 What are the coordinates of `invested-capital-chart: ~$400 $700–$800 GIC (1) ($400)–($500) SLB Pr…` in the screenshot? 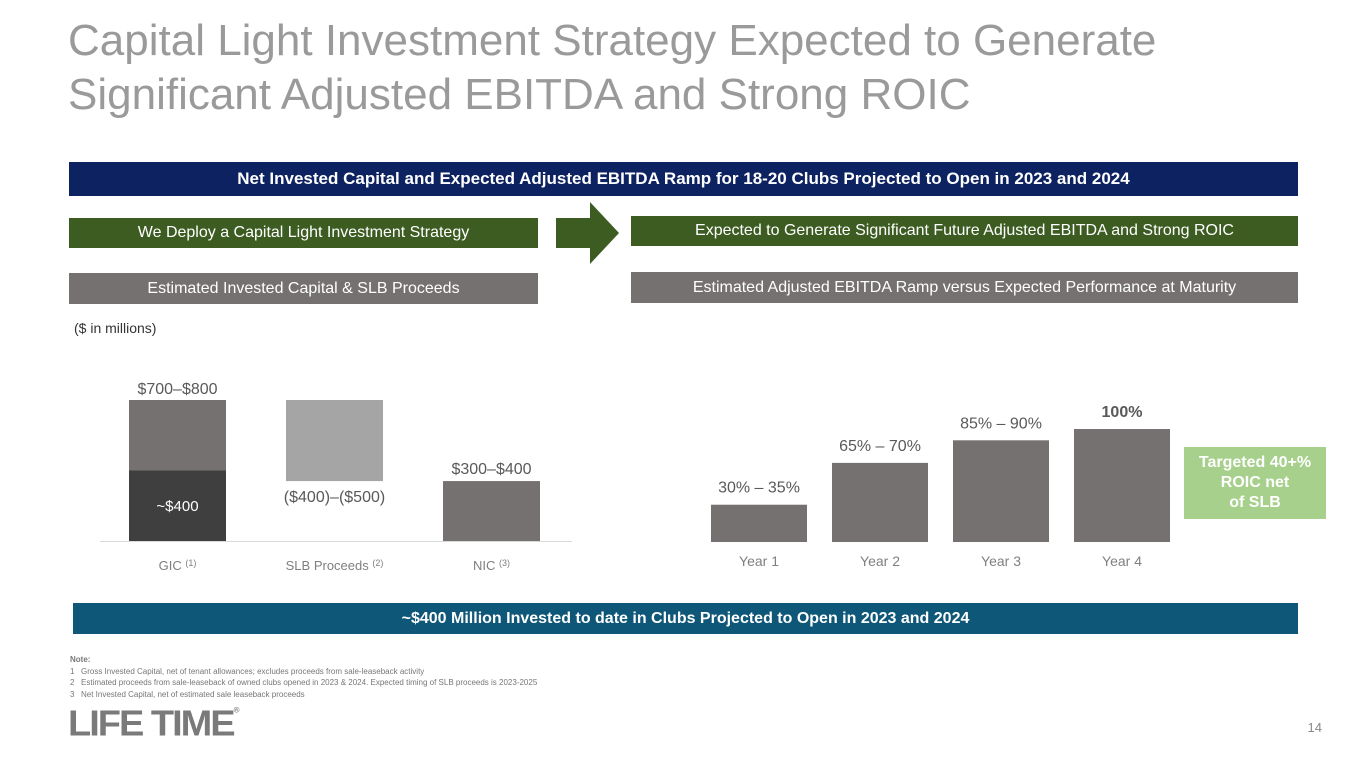 It's located at (336, 477).